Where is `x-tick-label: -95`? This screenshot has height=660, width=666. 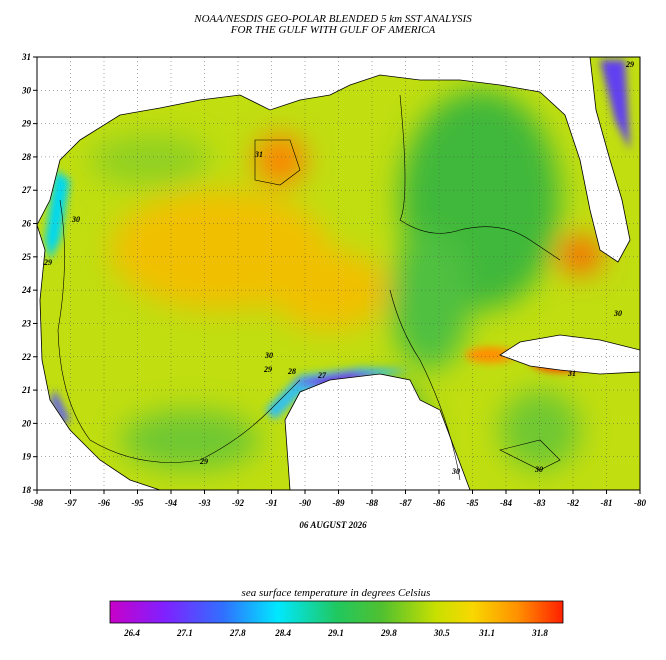
x-tick-label: -95 is located at coordinates (138, 503).